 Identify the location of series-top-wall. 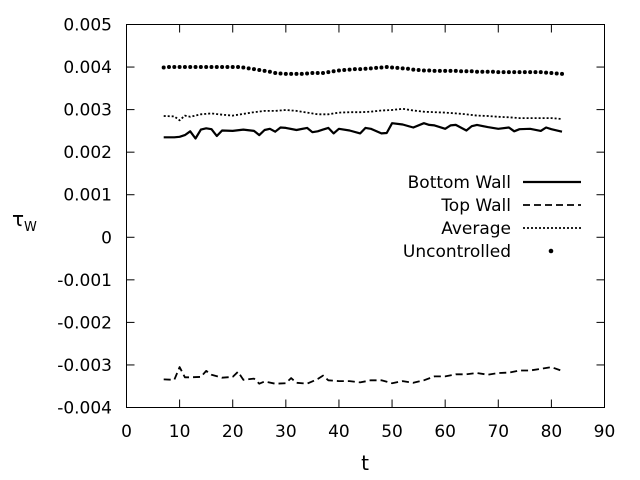
(363, 375).